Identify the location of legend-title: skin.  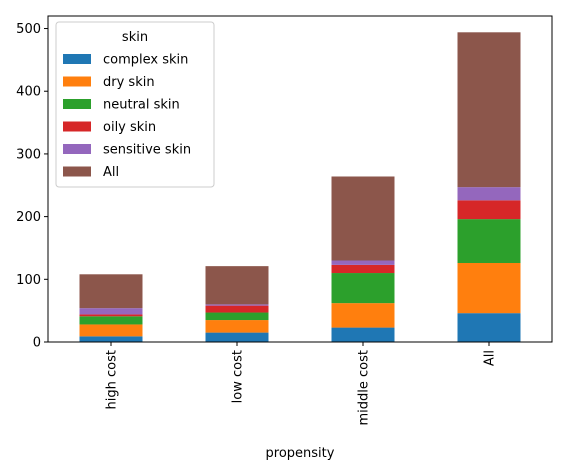
(135, 37).